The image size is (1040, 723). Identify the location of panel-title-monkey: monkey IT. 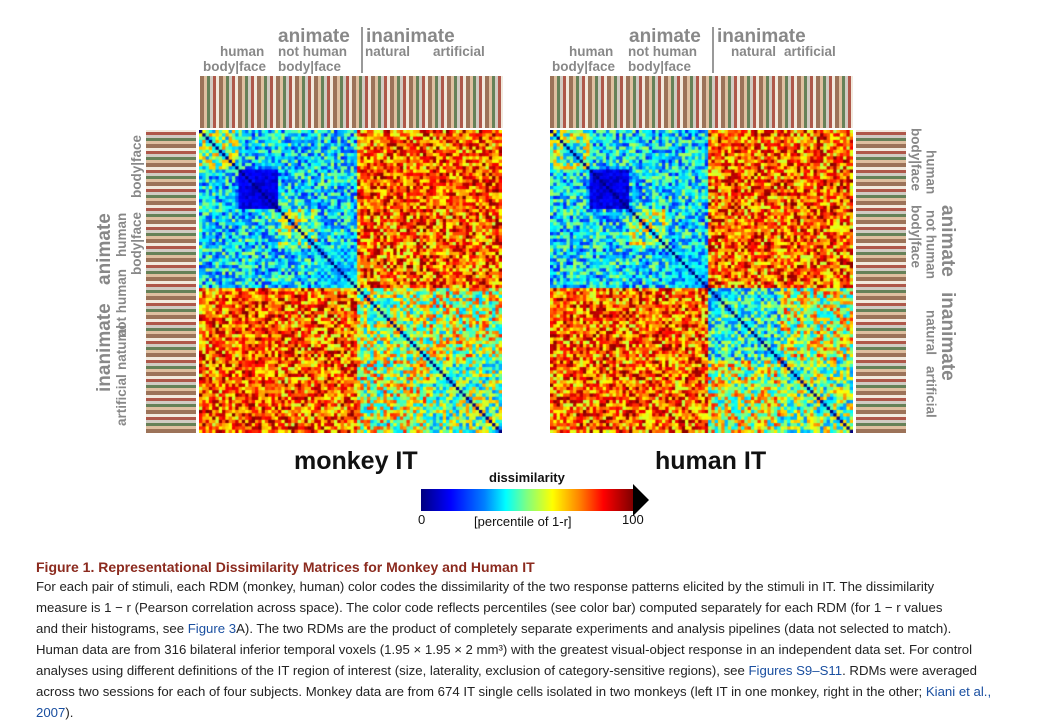
(356, 461).